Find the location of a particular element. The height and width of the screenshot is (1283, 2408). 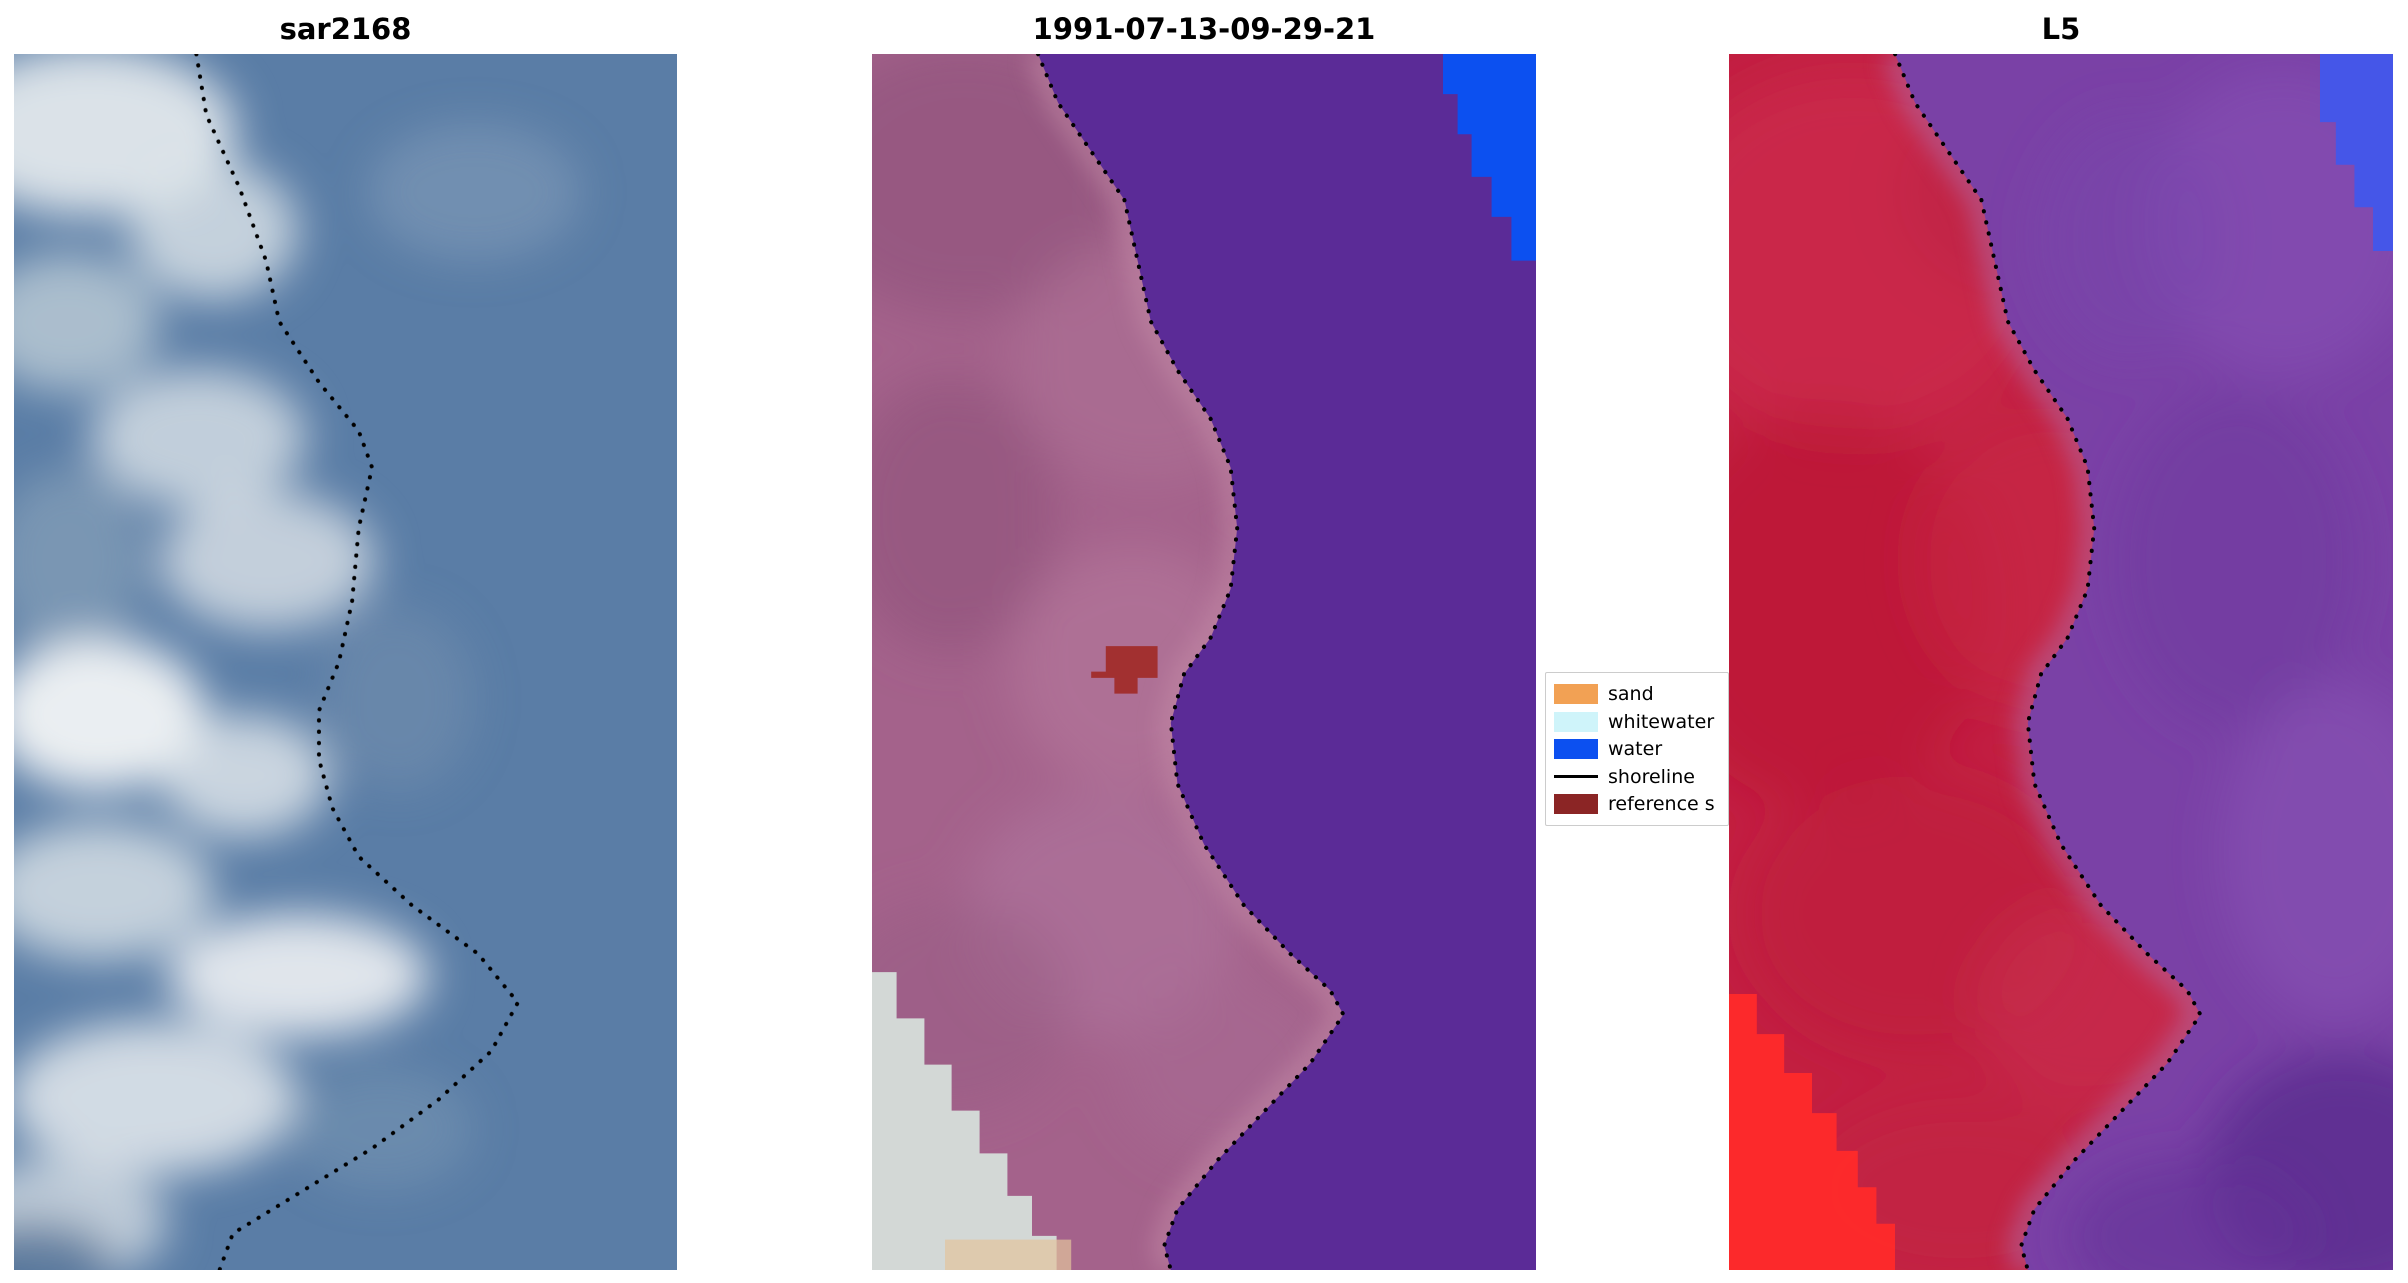

legend-item-shoreline: shoreline is located at coordinates (1641, 777).